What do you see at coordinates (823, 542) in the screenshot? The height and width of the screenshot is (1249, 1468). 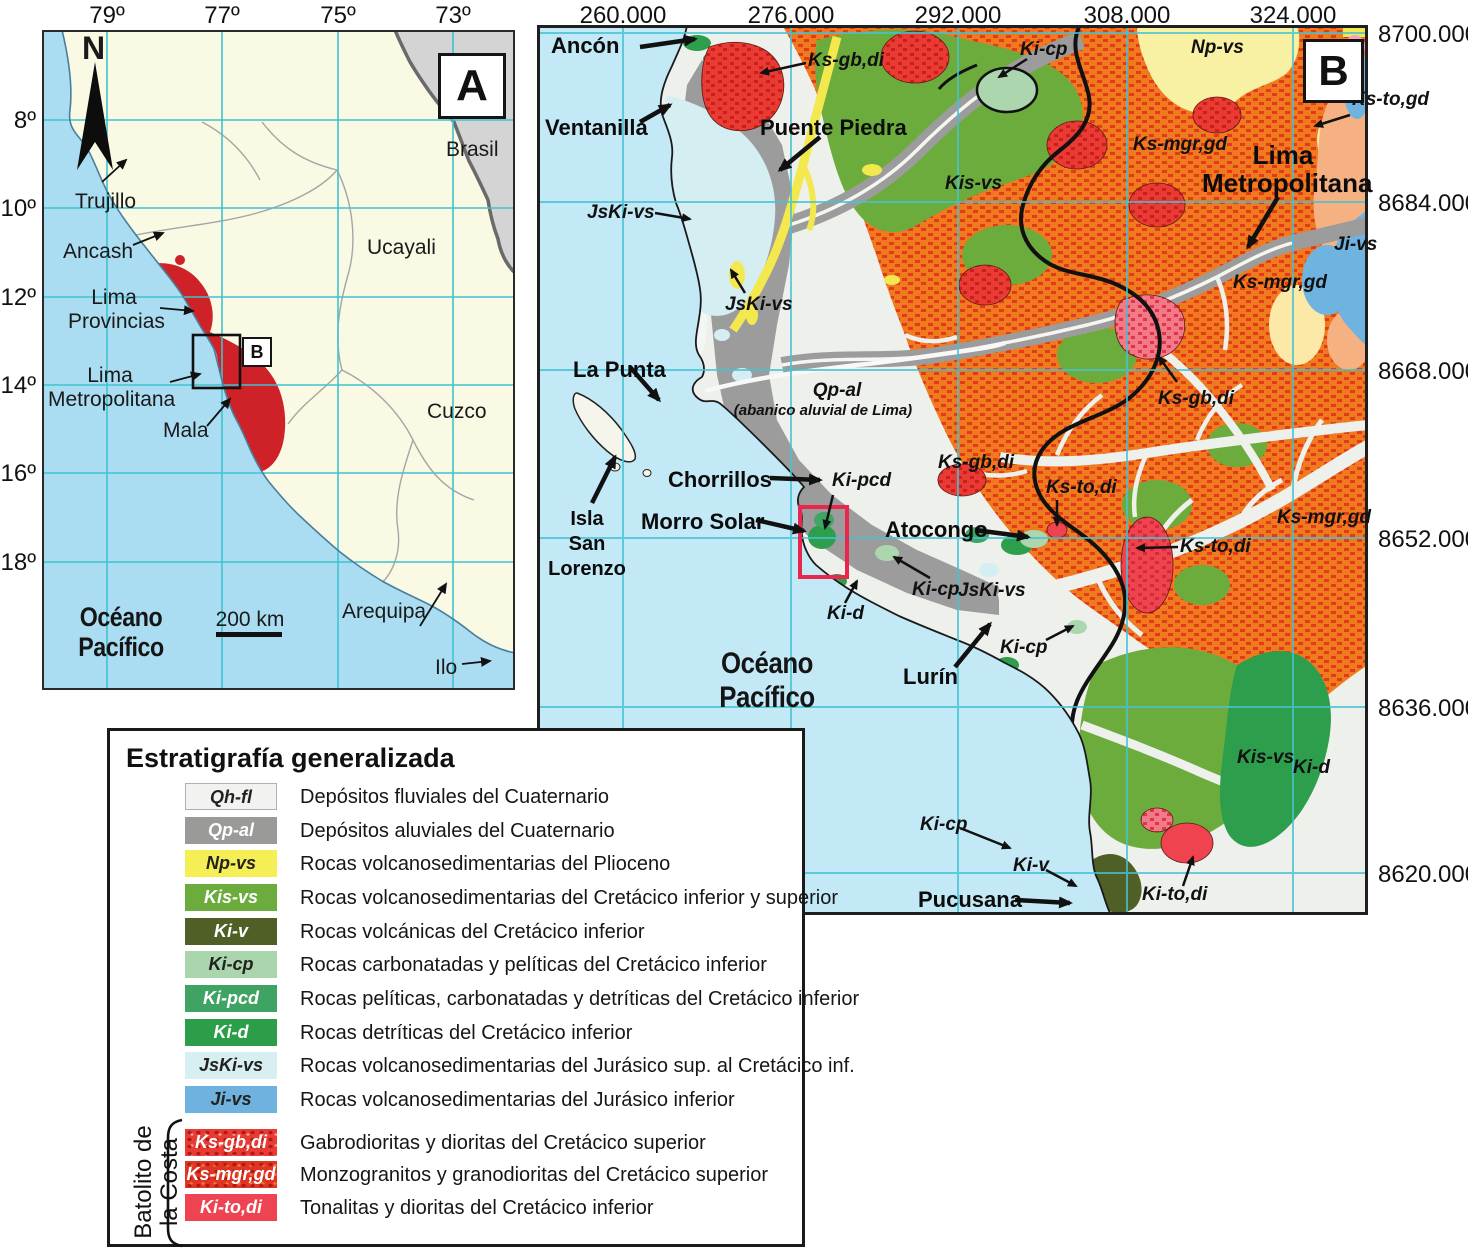 I see `morro-solar-highlight-box` at bounding box center [823, 542].